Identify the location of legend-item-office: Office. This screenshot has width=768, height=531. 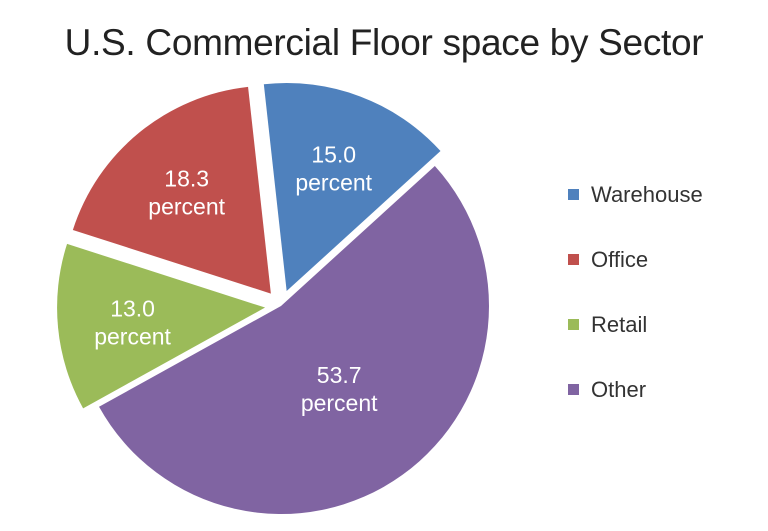
(635, 259).